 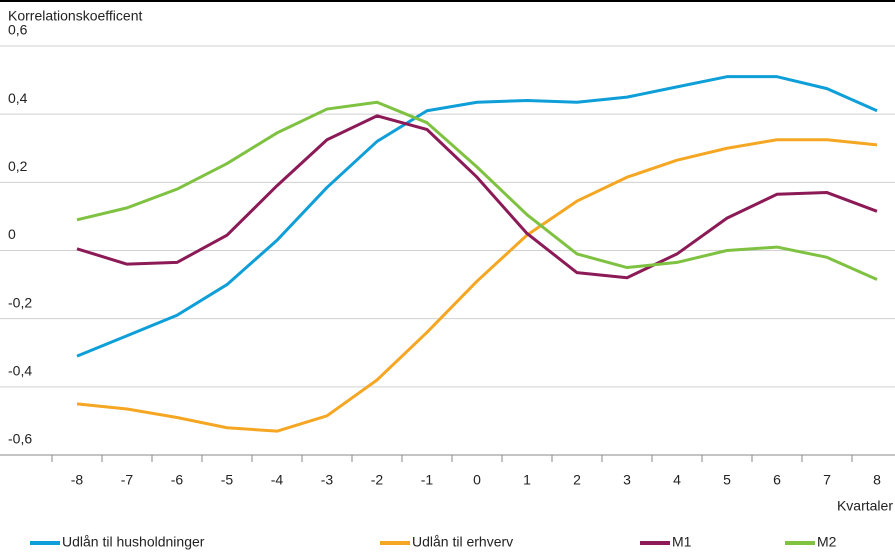 I want to click on x-tick-label: 4, so click(x=677, y=480).